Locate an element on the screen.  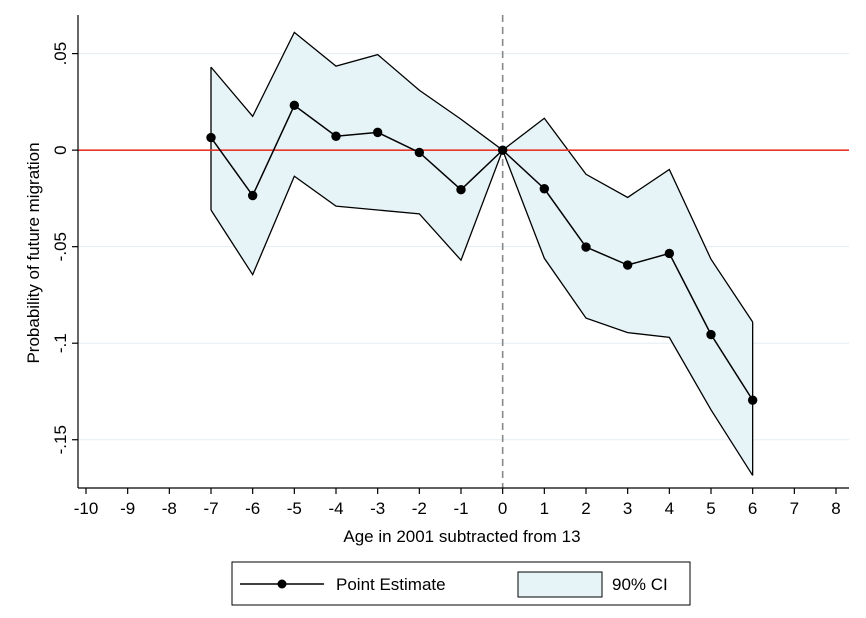
x-tick-label: -9 is located at coordinates (127, 508).